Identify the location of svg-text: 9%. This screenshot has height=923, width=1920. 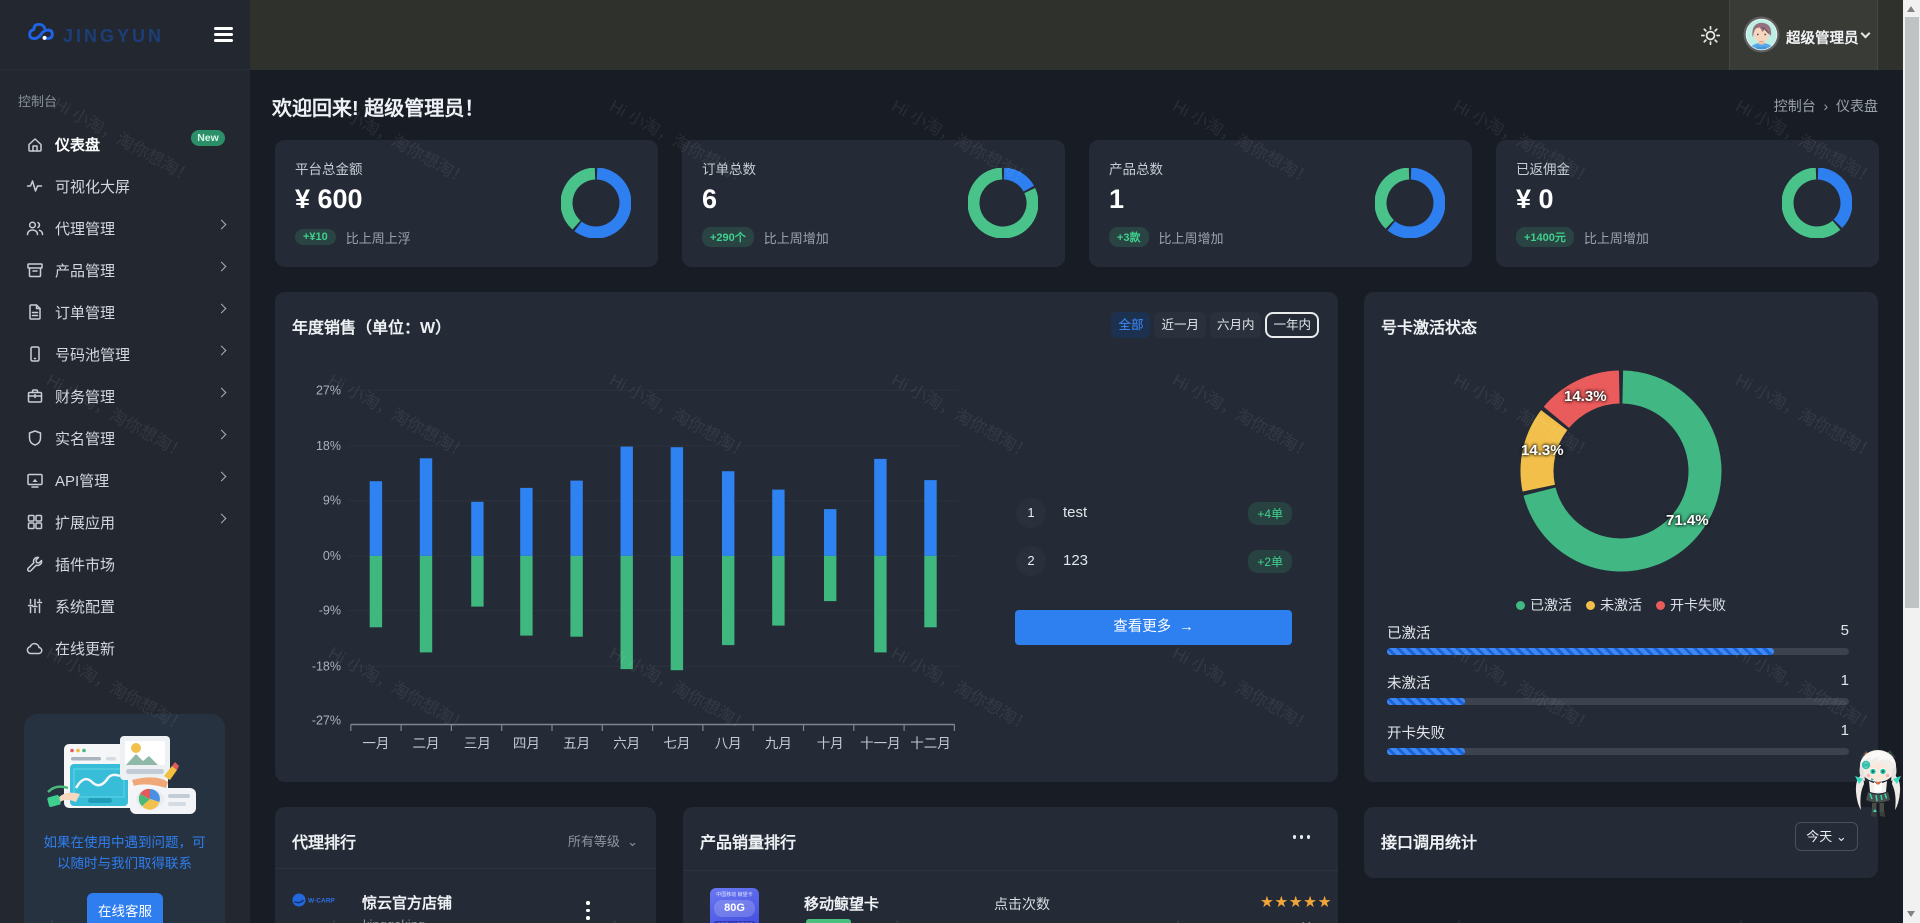
(332, 501).